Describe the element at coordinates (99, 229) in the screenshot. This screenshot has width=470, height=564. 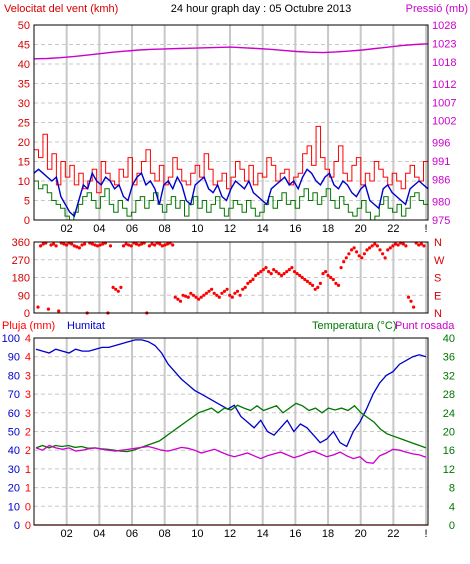
I see `wind-chart-x-tick: 04` at that location.